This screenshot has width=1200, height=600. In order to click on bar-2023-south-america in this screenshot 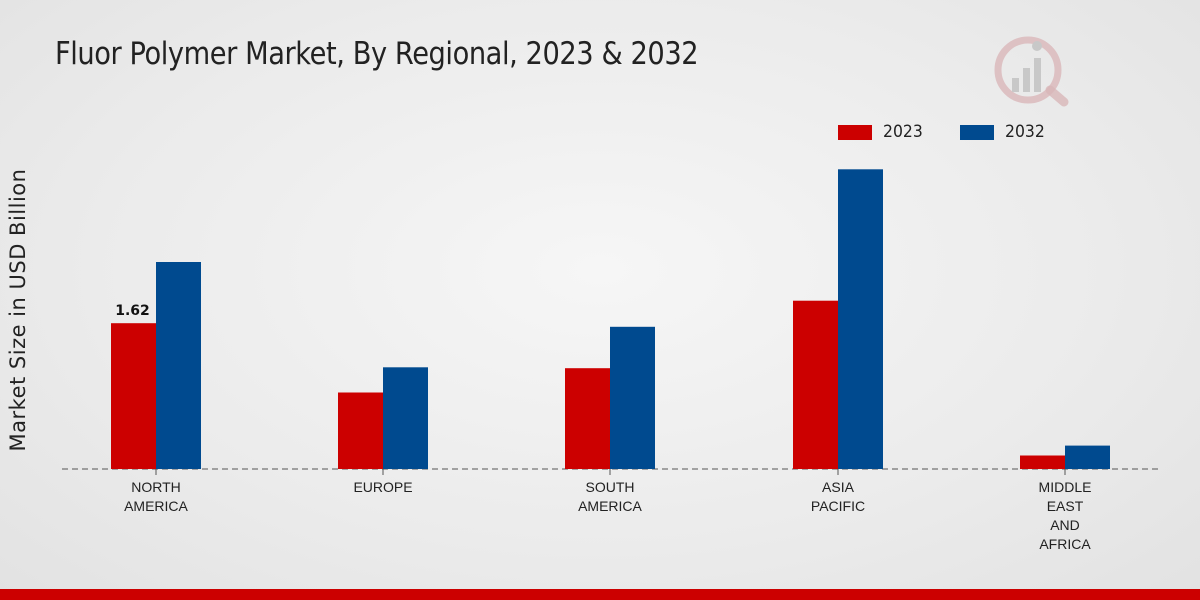, I will do `click(587, 418)`.